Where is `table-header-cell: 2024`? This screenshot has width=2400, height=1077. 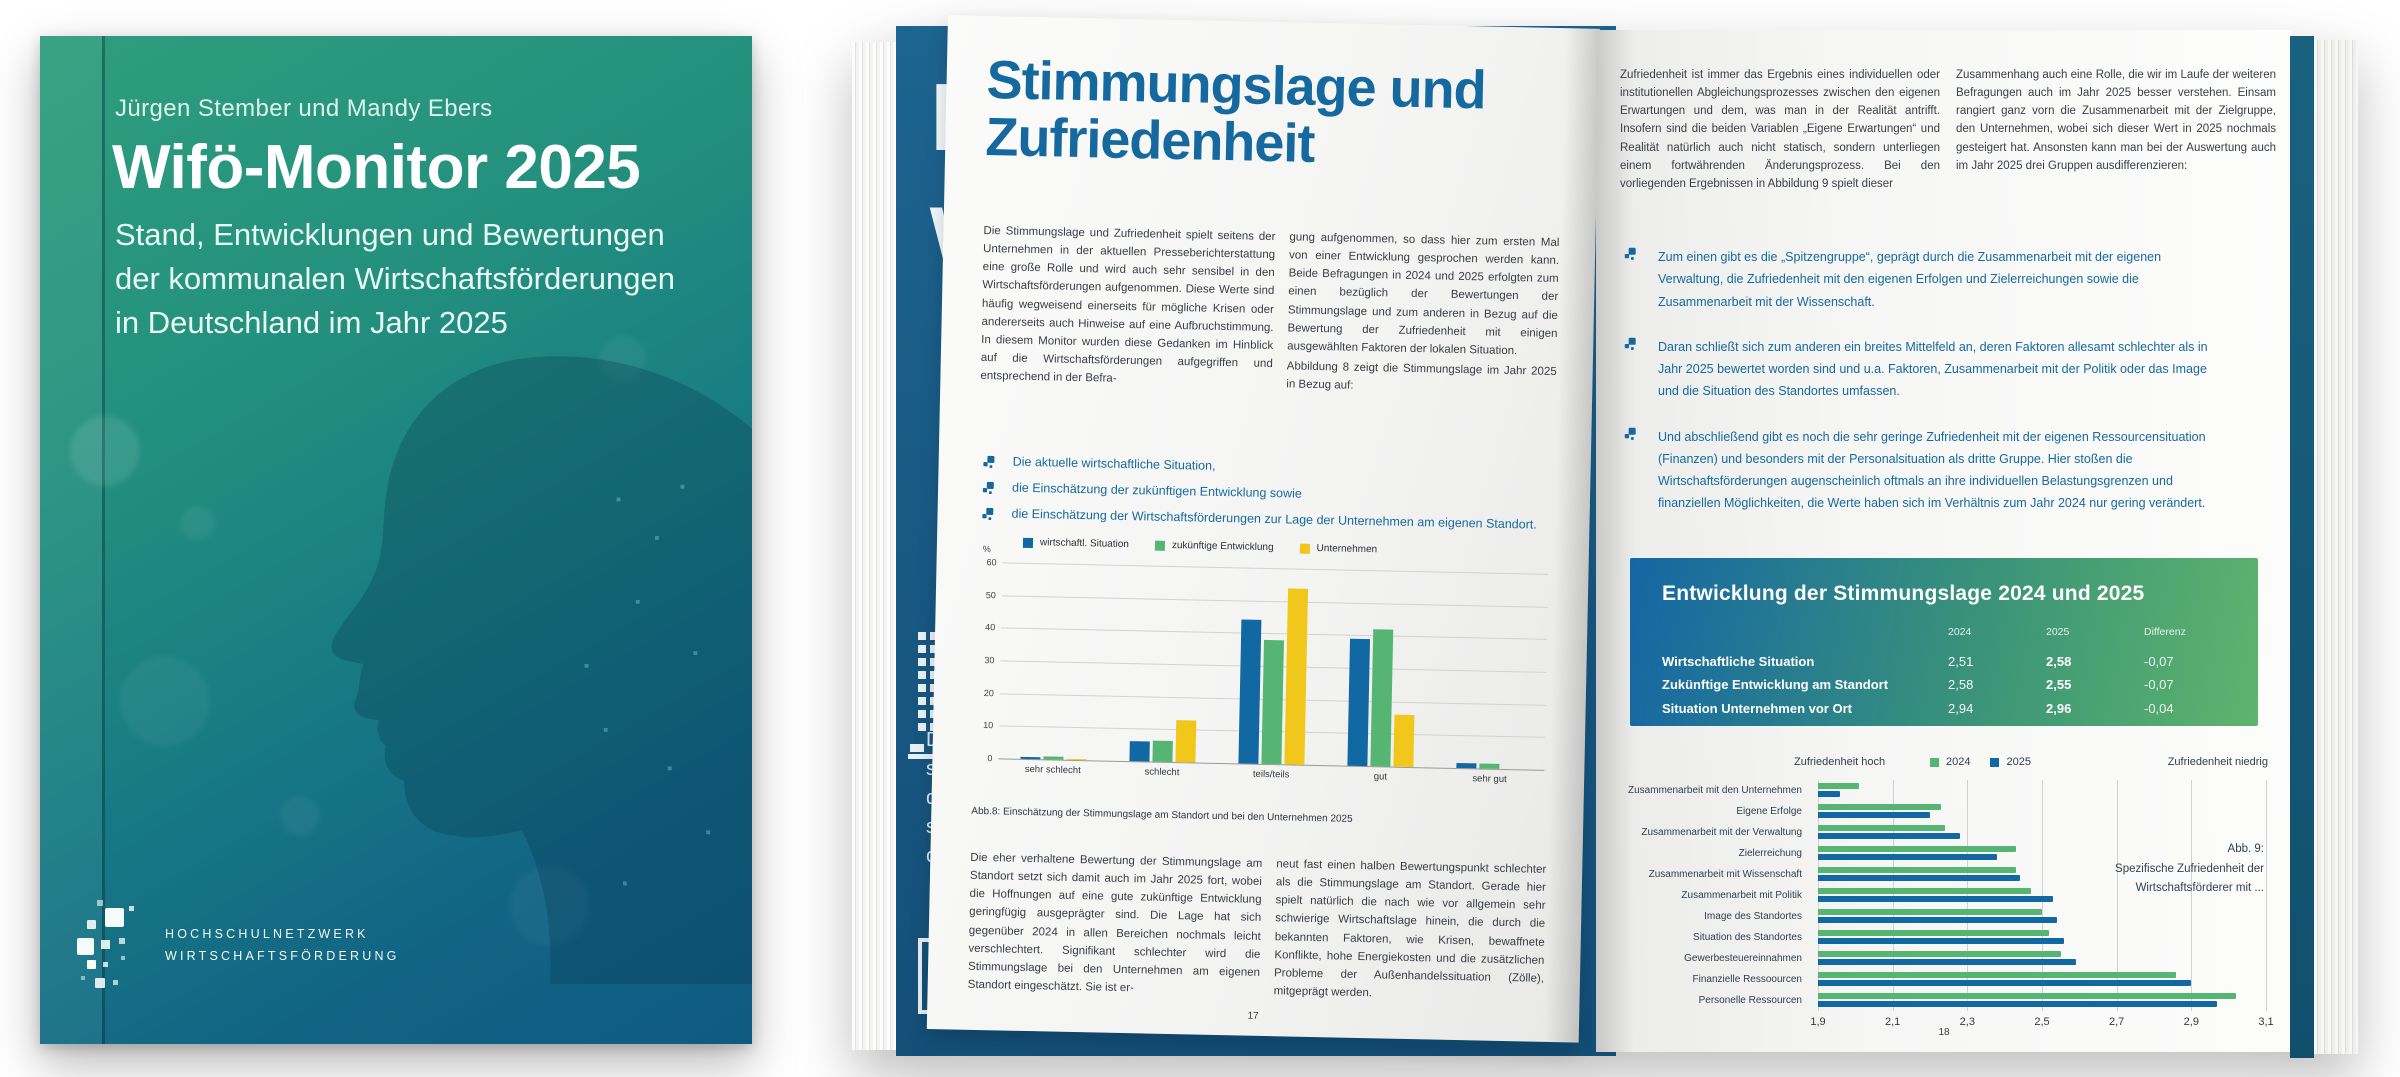
table-header-cell: 2024 is located at coordinates (1960, 632).